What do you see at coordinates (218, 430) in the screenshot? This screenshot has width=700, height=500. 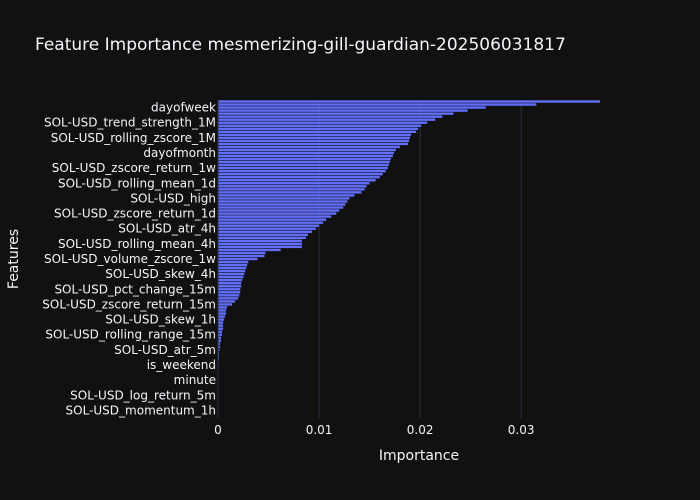 I see `x-tick-label-0: 0` at bounding box center [218, 430].